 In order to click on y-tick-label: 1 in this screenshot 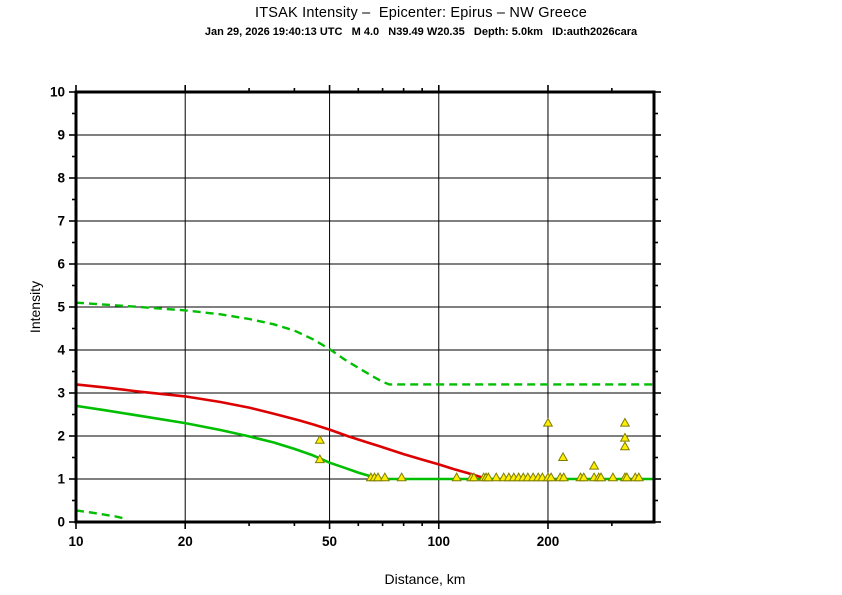, I will do `click(61, 479)`.